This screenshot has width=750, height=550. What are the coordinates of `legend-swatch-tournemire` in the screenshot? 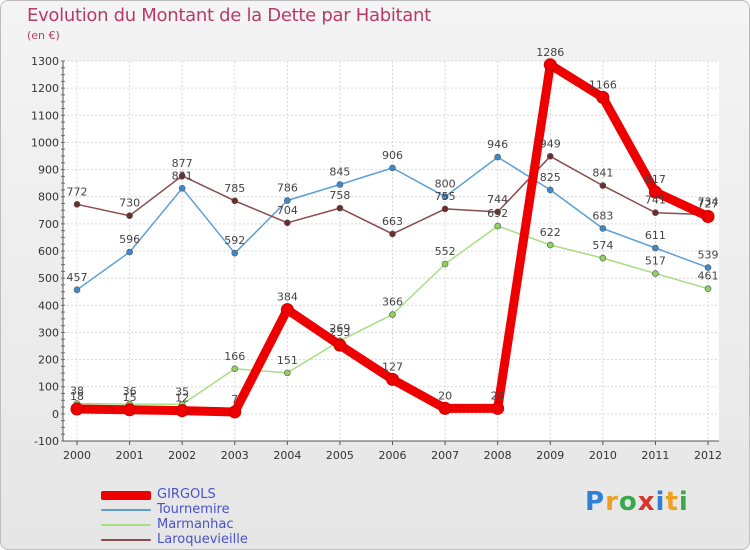 It's located at (126, 510).